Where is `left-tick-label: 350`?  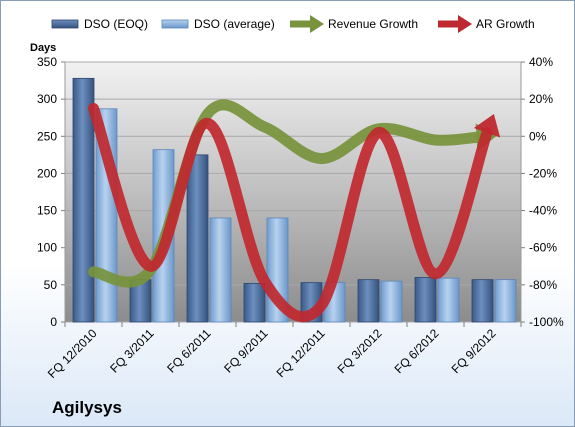
left-tick-label: 350 is located at coordinates (47, 62).